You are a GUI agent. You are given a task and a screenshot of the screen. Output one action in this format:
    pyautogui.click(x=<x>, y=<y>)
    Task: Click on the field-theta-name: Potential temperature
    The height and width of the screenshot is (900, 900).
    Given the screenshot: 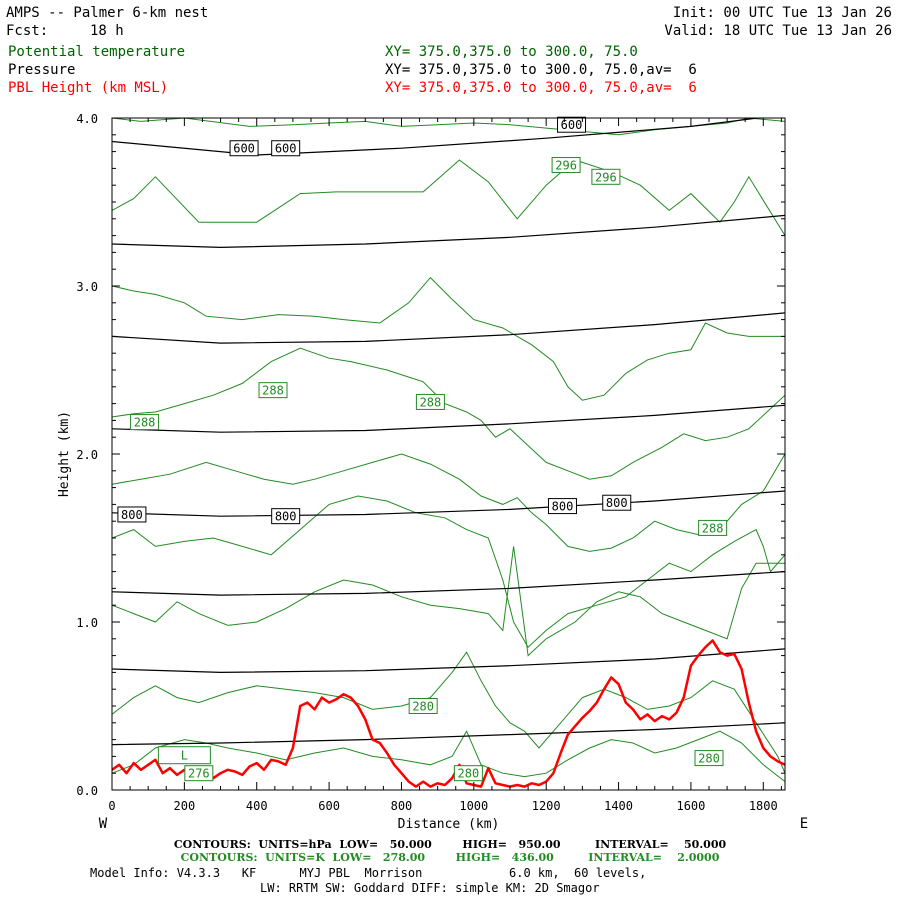 What is the action you would take?
    pyautogui.click(x=97, y=52)
    